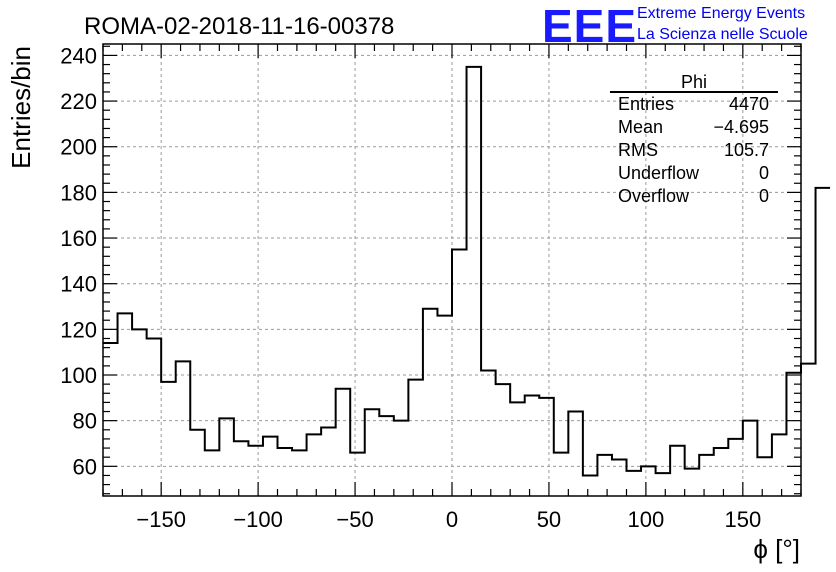  I want to click on y-tick-label: 160, so click(78, 238).